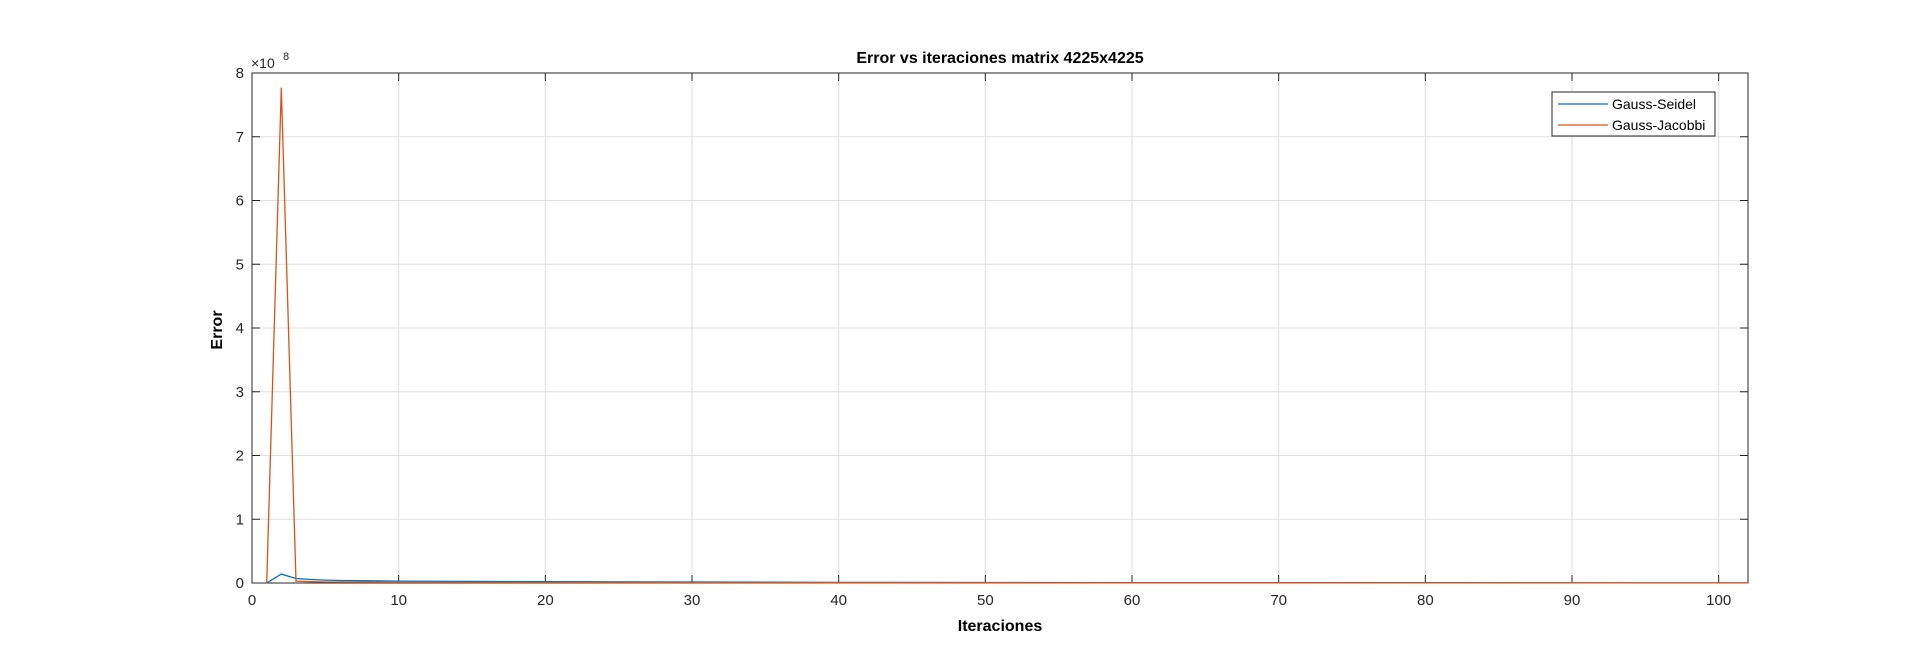 This screenshot has height=657, width=1920. Describe the element at coordinates (838, 600) in the screenshot. I see `x-tick-label: 40` at that location.